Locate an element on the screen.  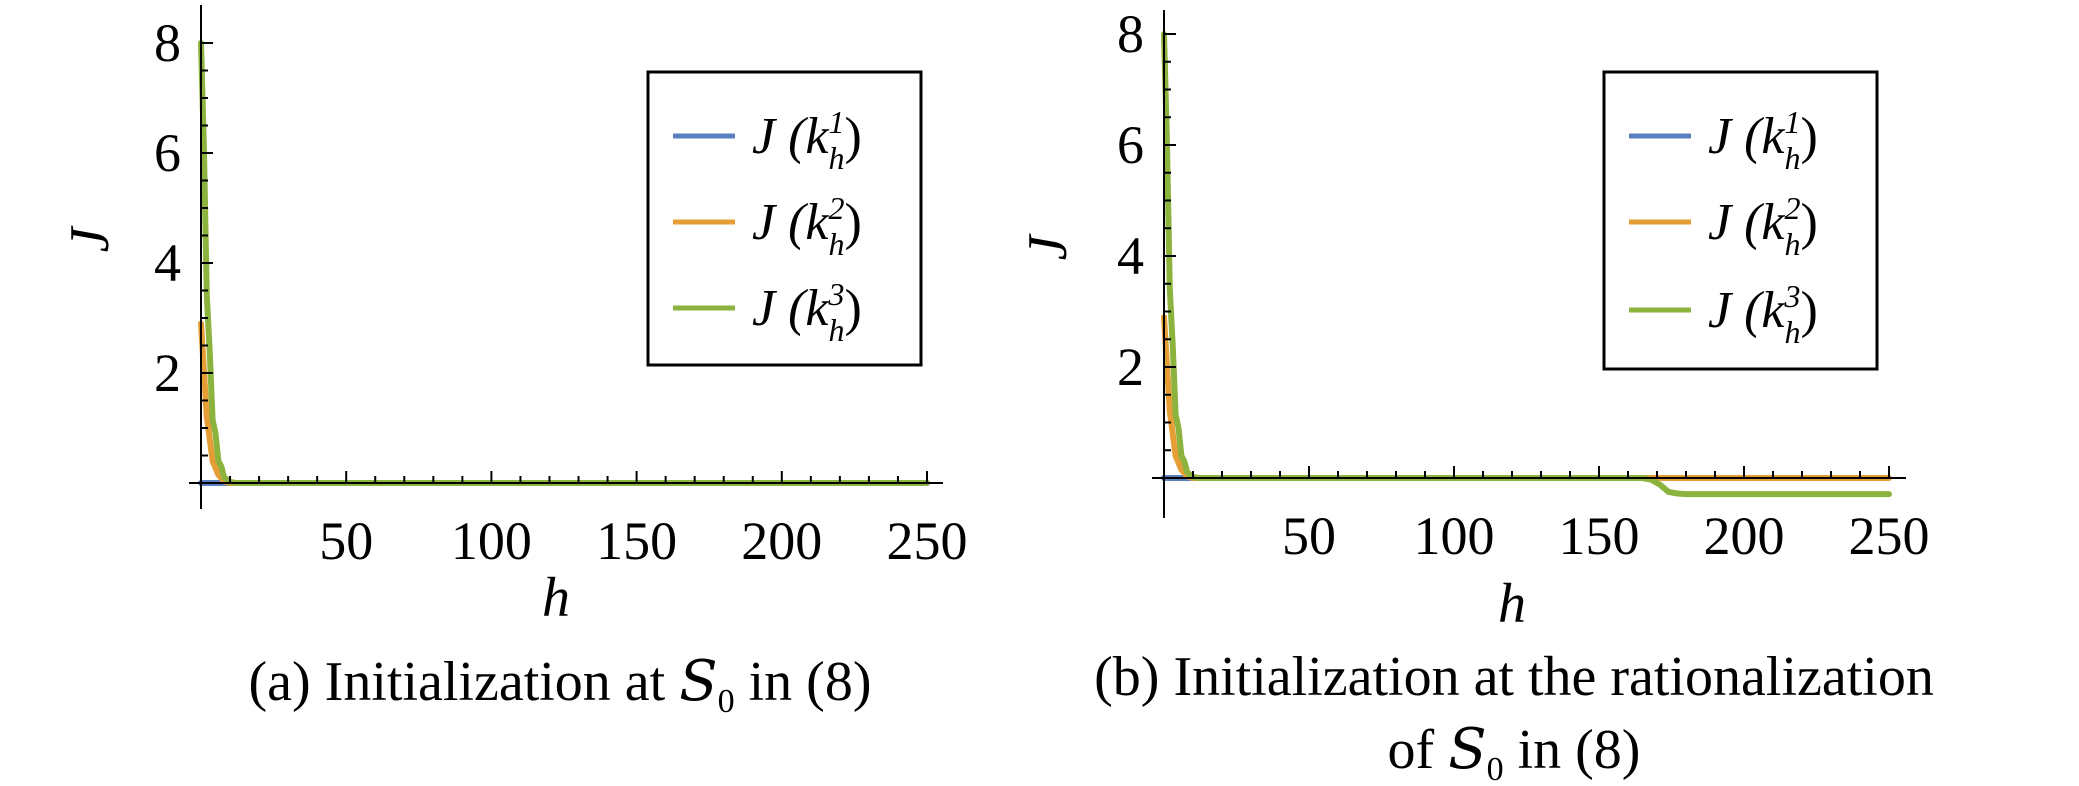
panel-a-caption: (a) Initialization at S0 in (8) is located at coordinates (560, 684).